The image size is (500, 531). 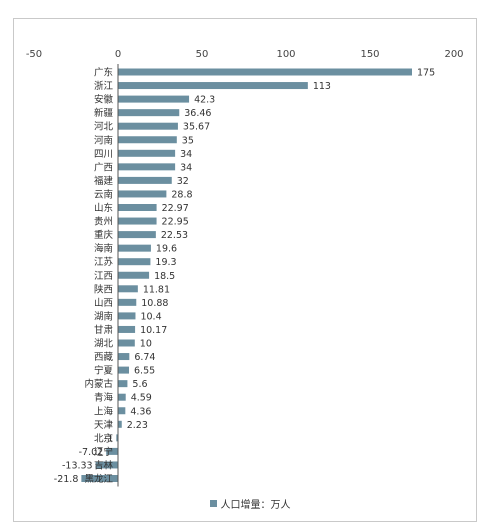 What do you see at coordinates (104, 235) in the screenshot?
I see `category-label: 重庆` at bounding box center [104, 235].